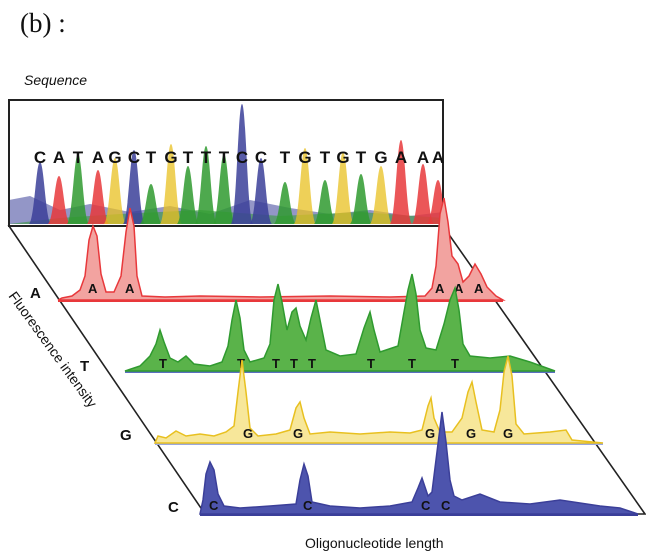 The width and height of the screenshot is (646, 558). What do you see at coordinates (374, 543) in the screenshot?
I see `x-axis-label: Oligonucleotide length` at bounding box center [374, 543].